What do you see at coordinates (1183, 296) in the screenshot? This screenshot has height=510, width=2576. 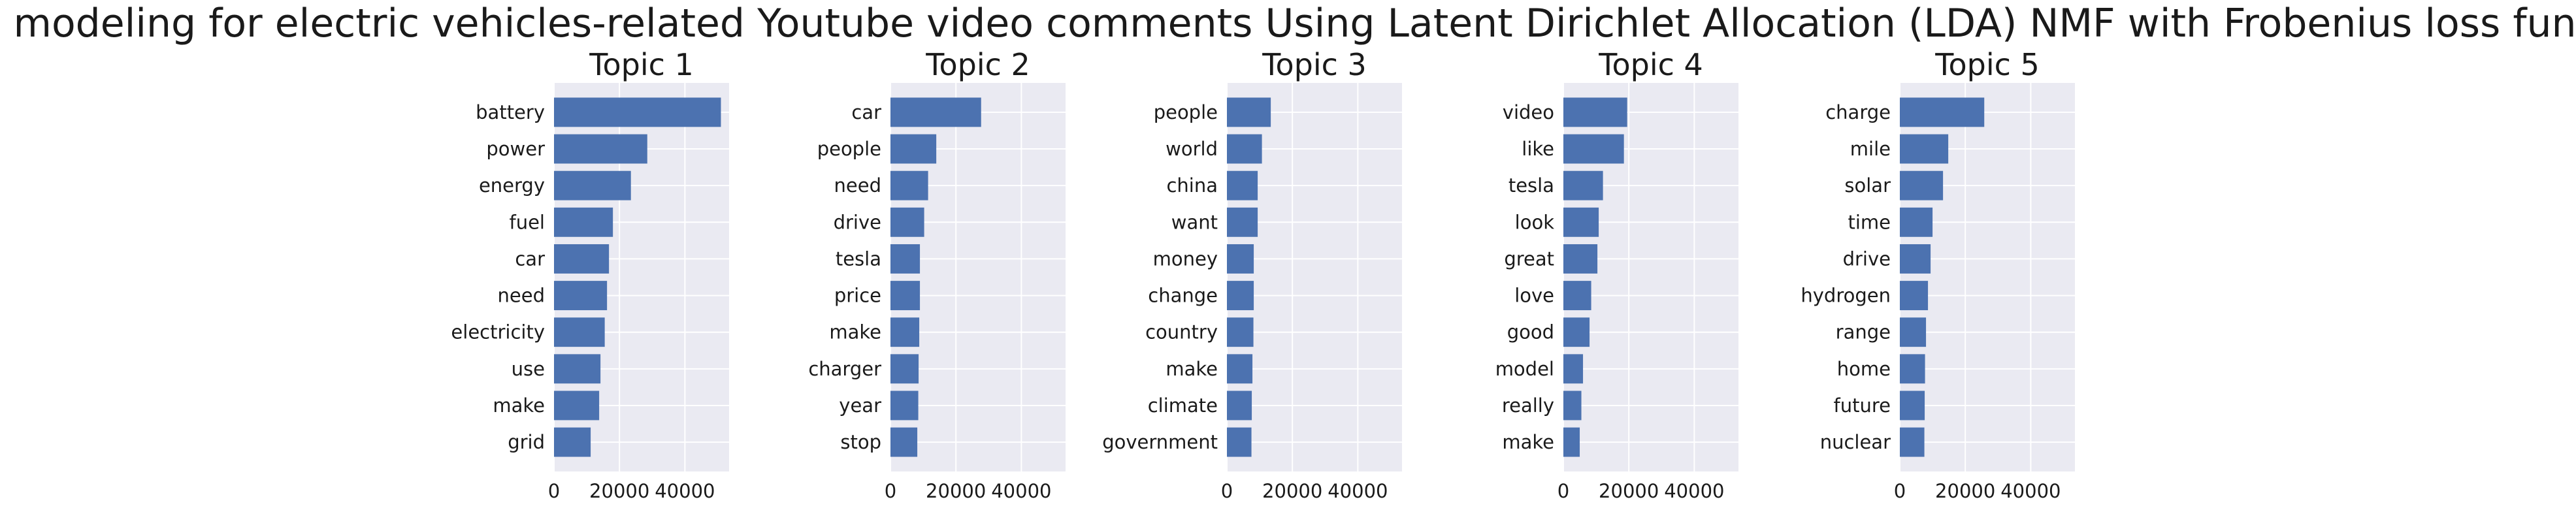 I see `category-label: change` at bounding box center [1183, 296].